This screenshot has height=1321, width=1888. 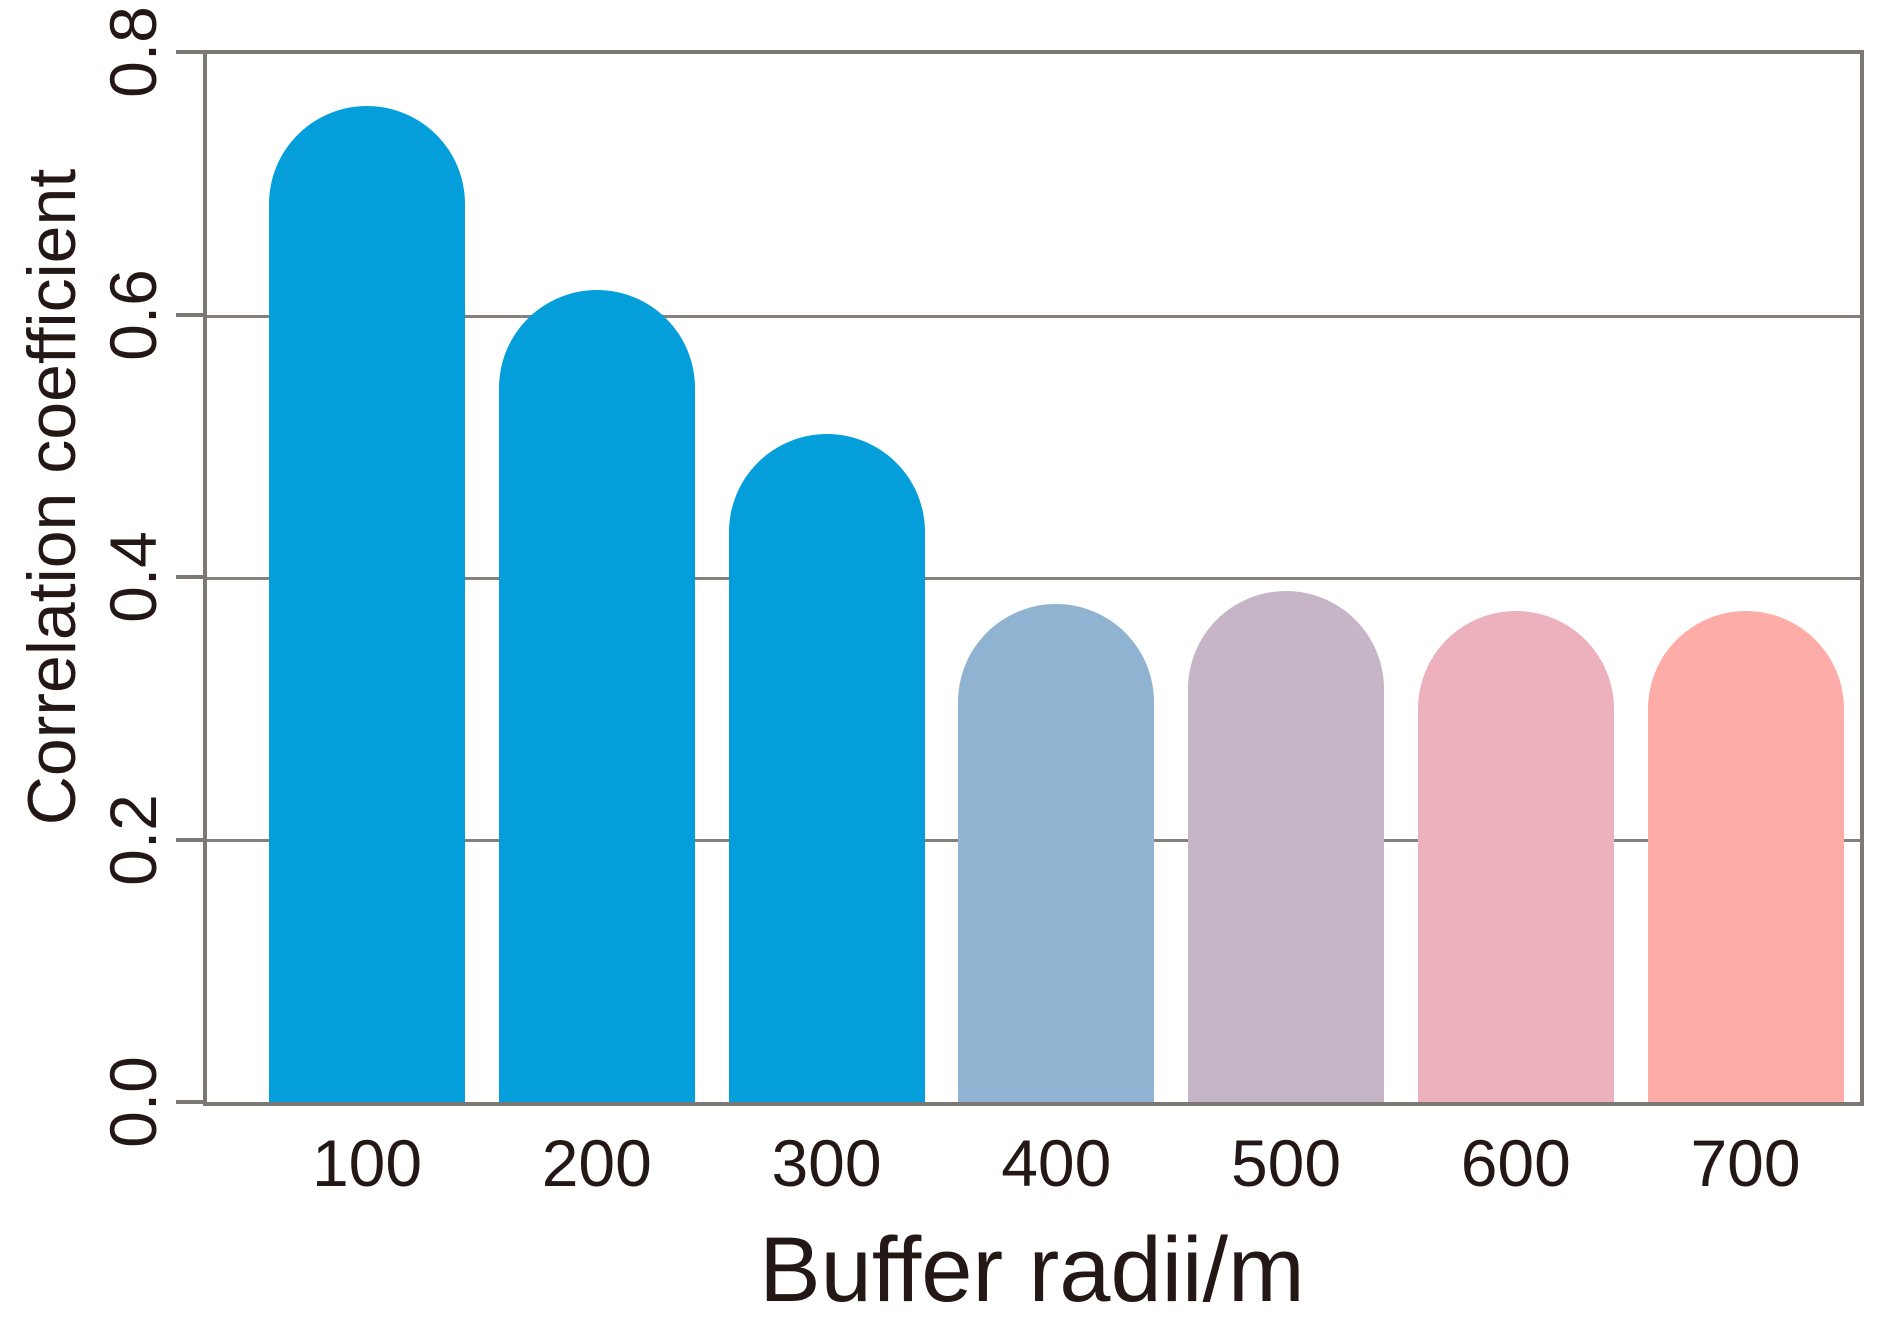 I want to click on x-tick-label-300: 300, so click(x=826, y=1163).